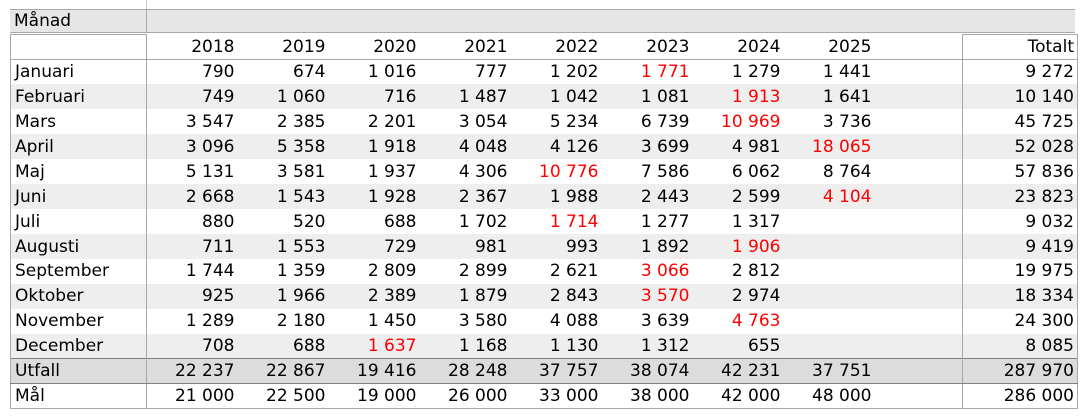  Describe the element at coordinates (647, 246) in the screenshot. I see `value-cell: 1 892` at that location.